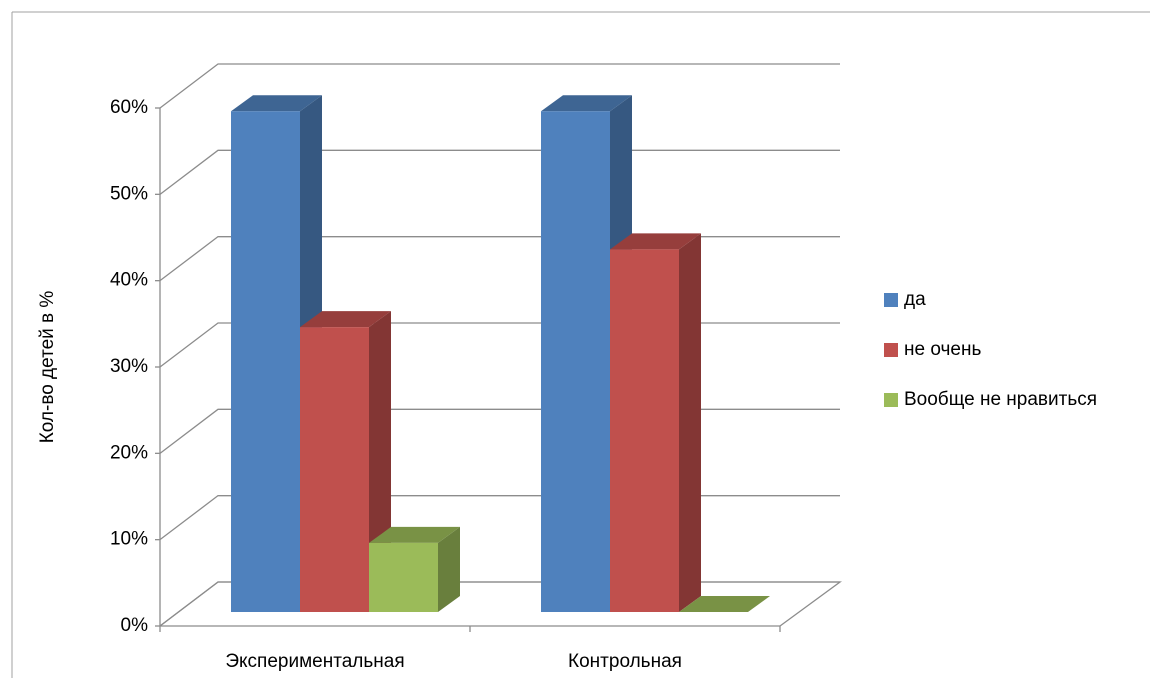 The width and height of the screenshot is (1150, 678). What do you see at coordinates (1000, 399) in the screenshot?
I see `legend-label: Вообще не нравиться` at bounding box center [1000, 399].